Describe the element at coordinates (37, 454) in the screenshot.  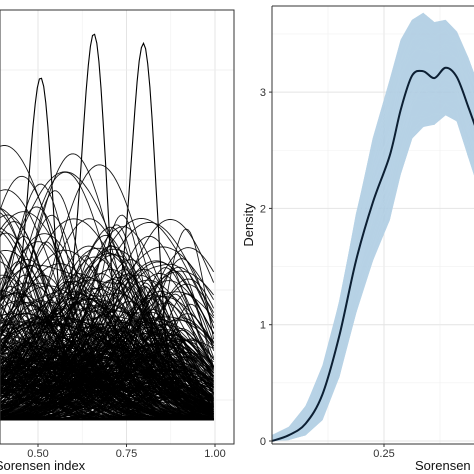
I see `left-x-tick-label: 0.50` at that location.